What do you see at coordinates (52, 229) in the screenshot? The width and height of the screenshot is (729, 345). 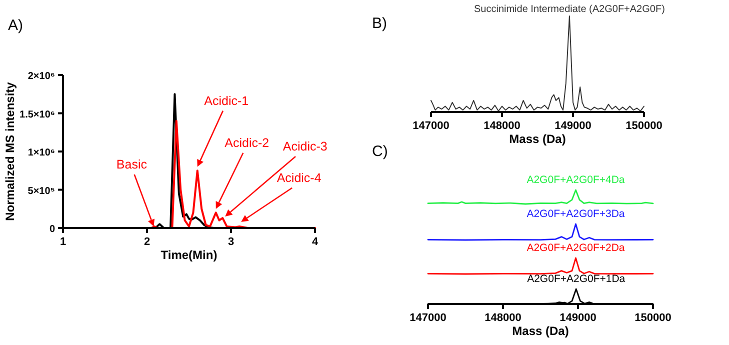 I see `y-tick-label: 0` at bounding box center [52, 229].